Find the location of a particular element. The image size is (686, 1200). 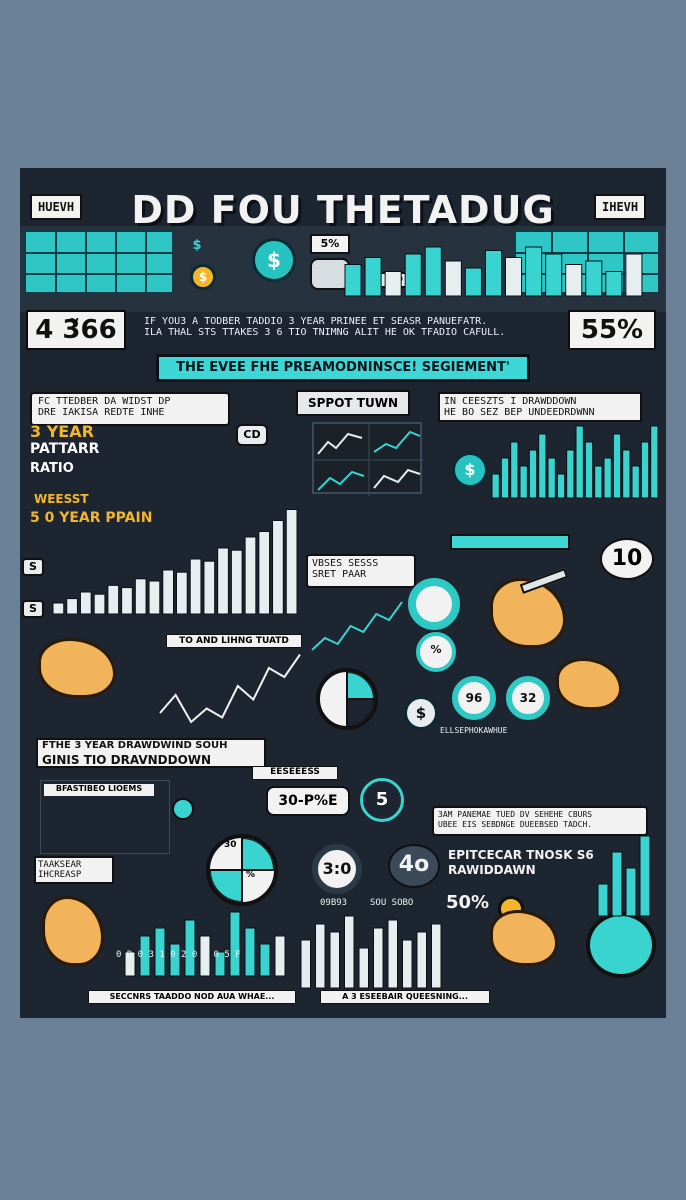

stat-right-percent: 55% is located at coordinates (612, 330).